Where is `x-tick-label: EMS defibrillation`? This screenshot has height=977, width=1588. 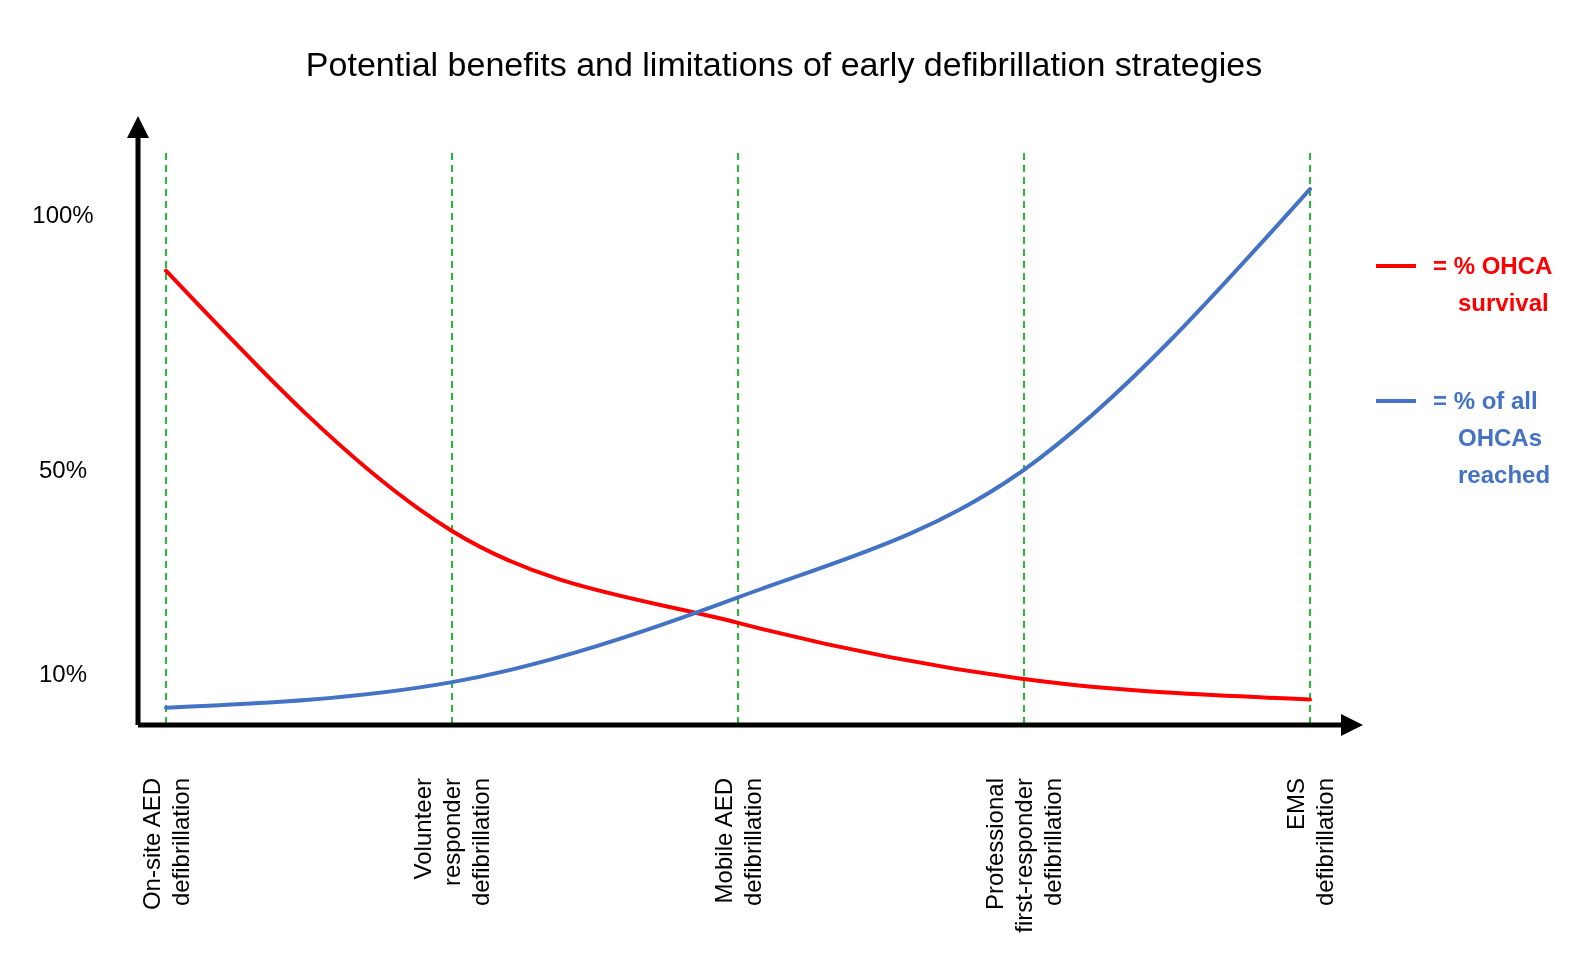
x-tick-label: EMS defibrillation is located at coordinates (1309, 842).